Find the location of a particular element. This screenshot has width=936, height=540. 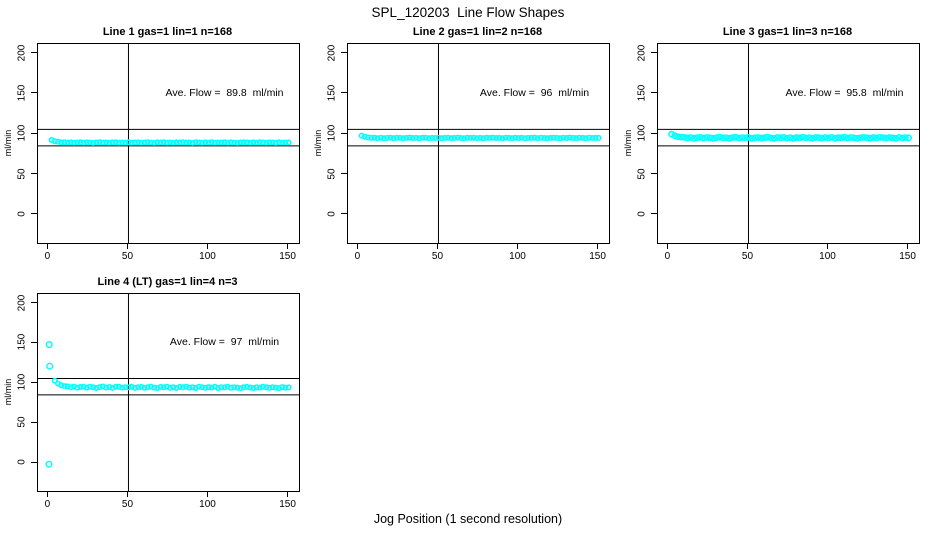

panel-title: Line 4 (LT) gas=1 lin=4 n=3 is located at coordinates (167, 282).